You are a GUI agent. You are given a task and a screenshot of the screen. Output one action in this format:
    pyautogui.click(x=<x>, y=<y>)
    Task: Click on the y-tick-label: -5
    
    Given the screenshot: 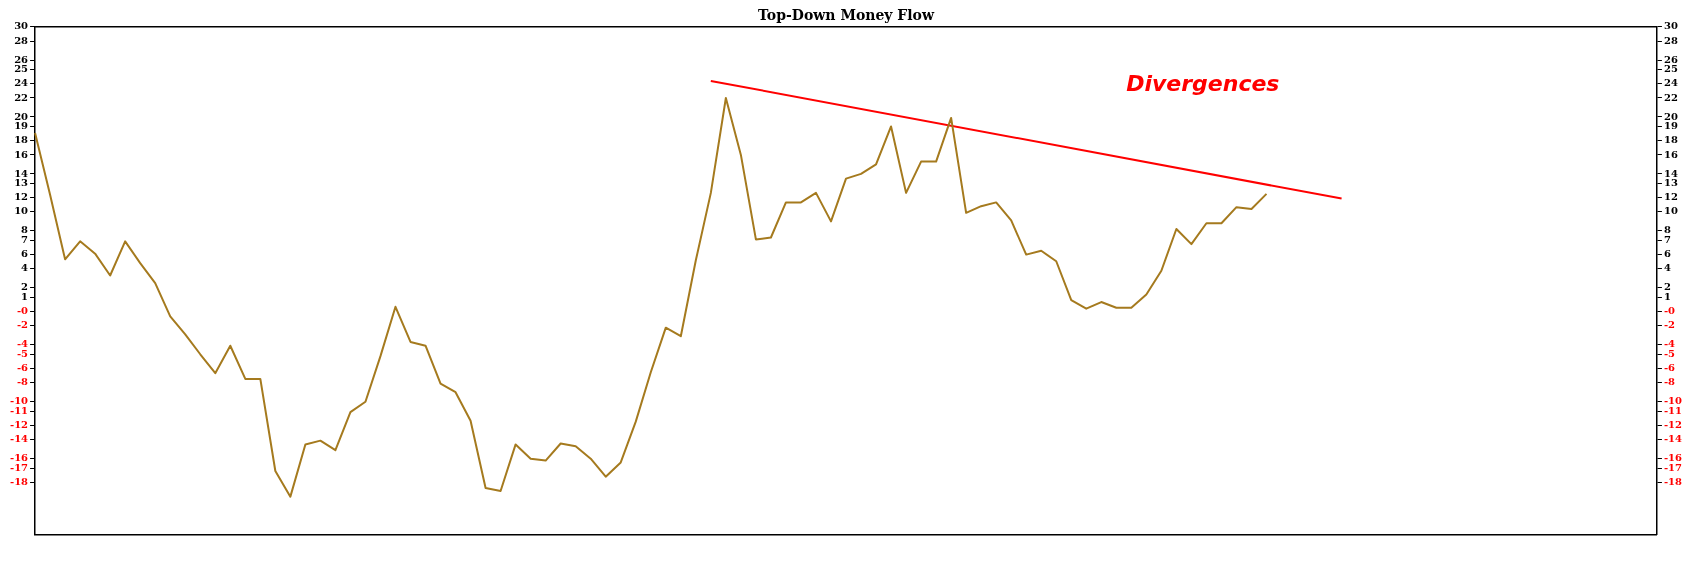 What is the action you would take?
    pyautogui.click(x=22, y=353)
    